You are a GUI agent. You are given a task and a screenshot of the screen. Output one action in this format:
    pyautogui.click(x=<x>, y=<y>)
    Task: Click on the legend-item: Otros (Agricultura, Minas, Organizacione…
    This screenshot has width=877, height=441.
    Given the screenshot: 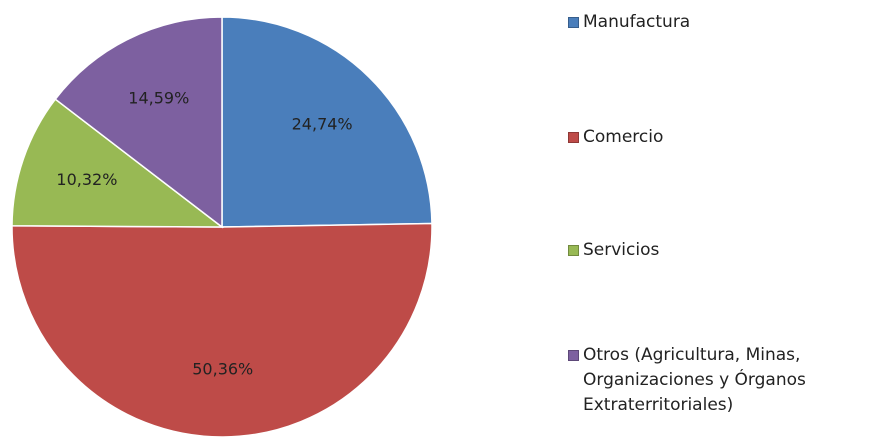 What is the action you would take?
    pyautogui.click(x=718, y=380)
    